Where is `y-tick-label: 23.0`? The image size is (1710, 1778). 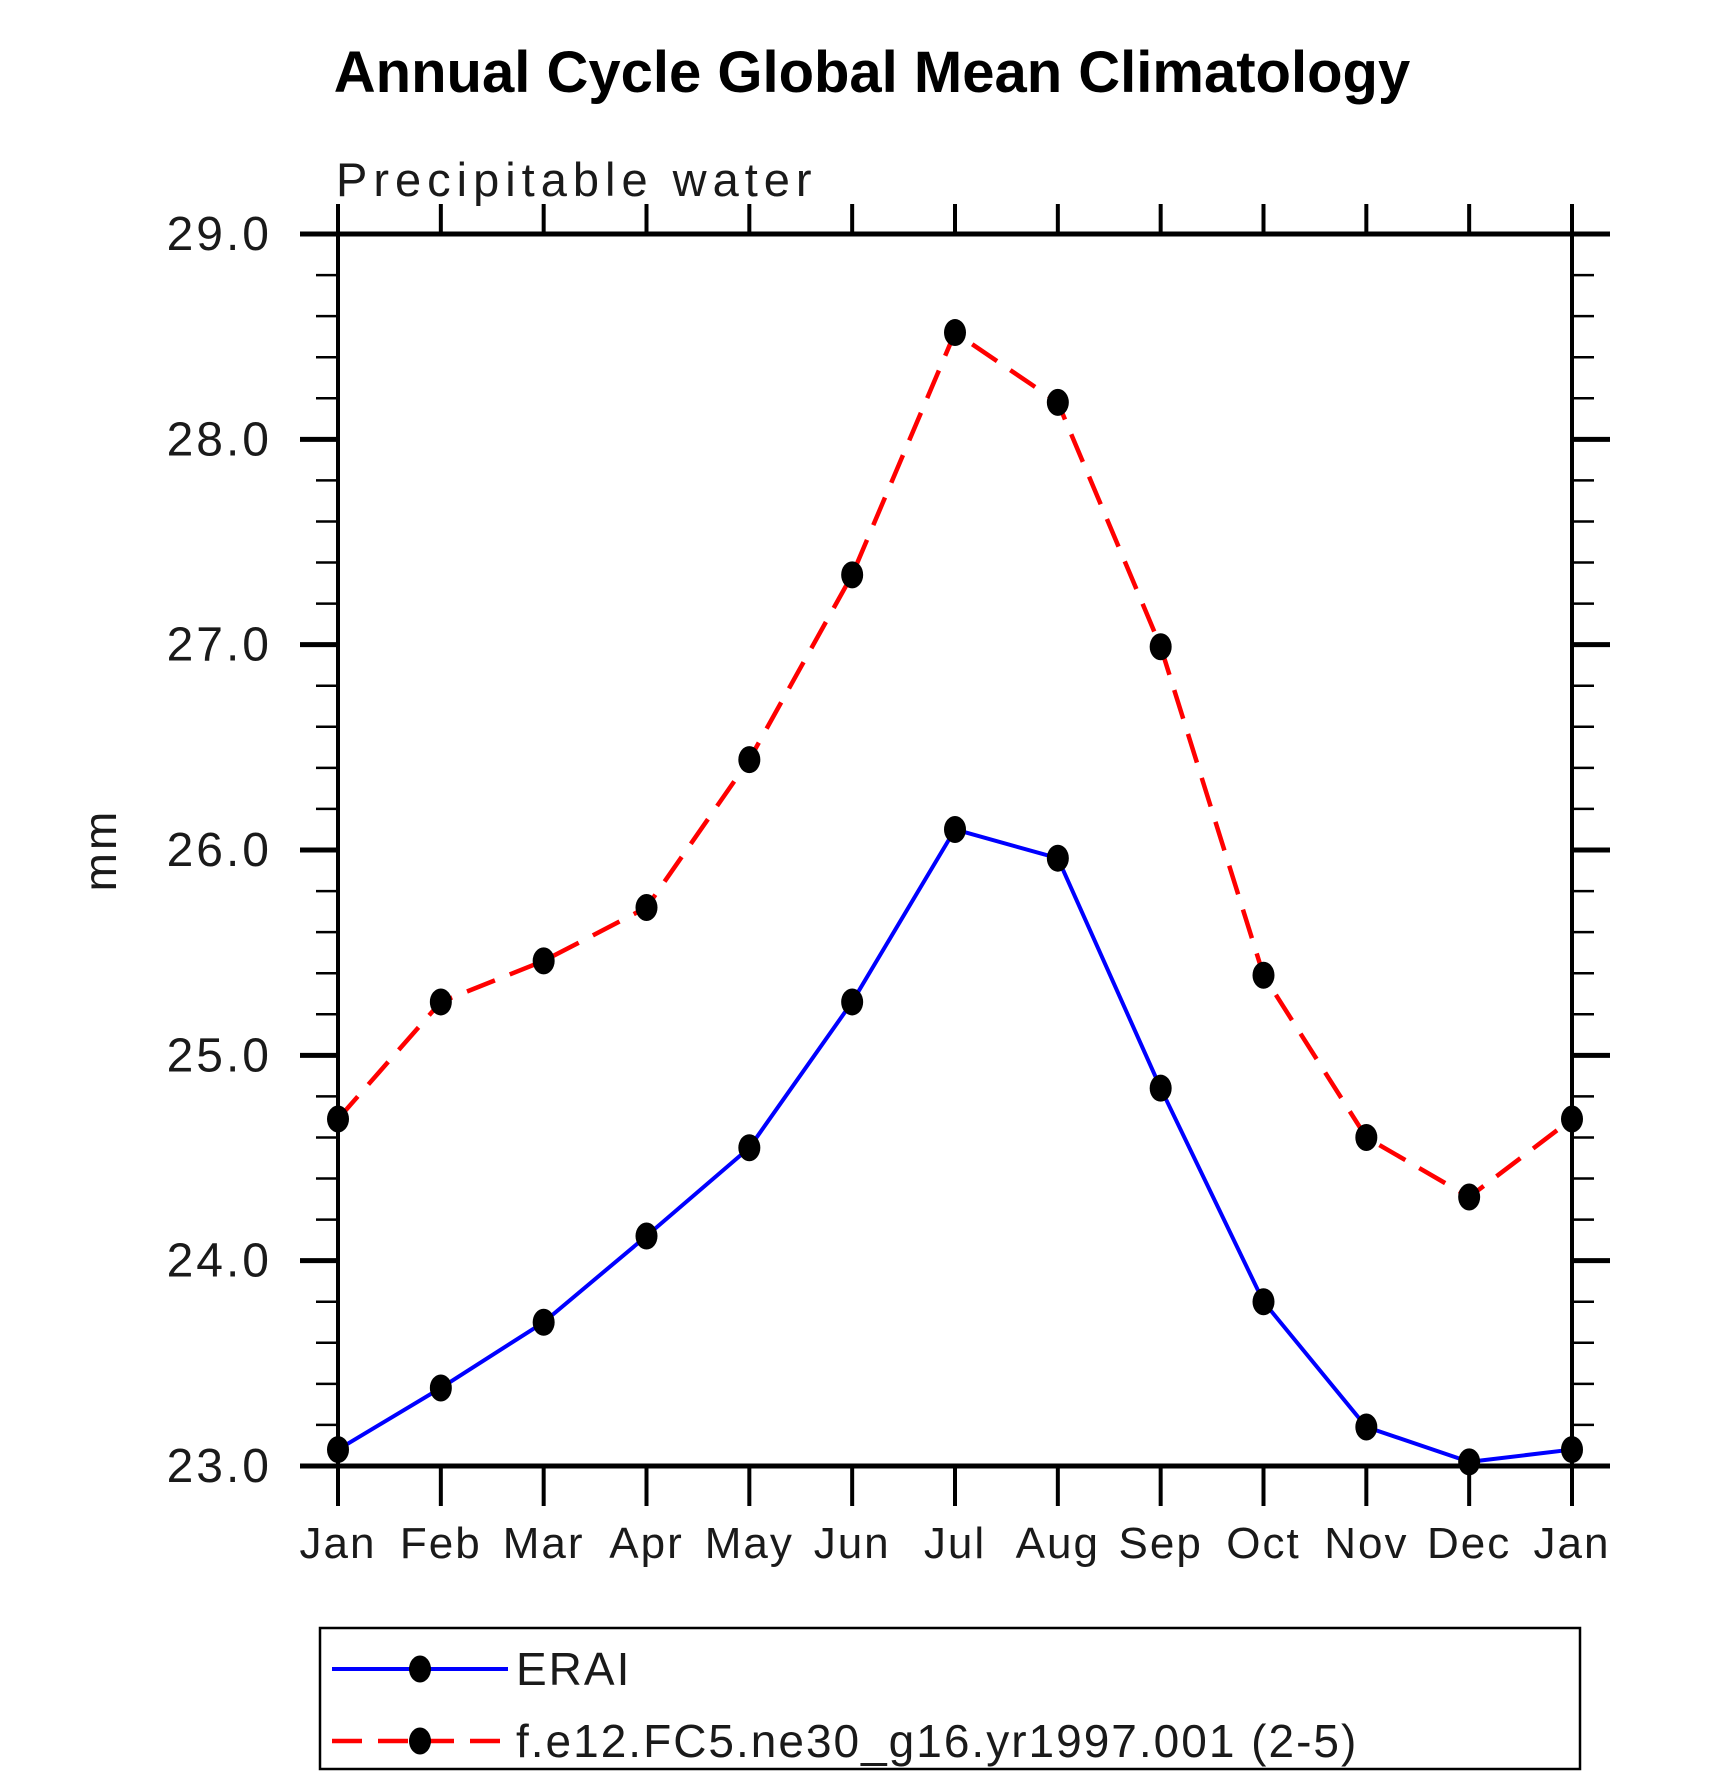 y-tick-label: 23.0 is located at coordinates (219, 1466).